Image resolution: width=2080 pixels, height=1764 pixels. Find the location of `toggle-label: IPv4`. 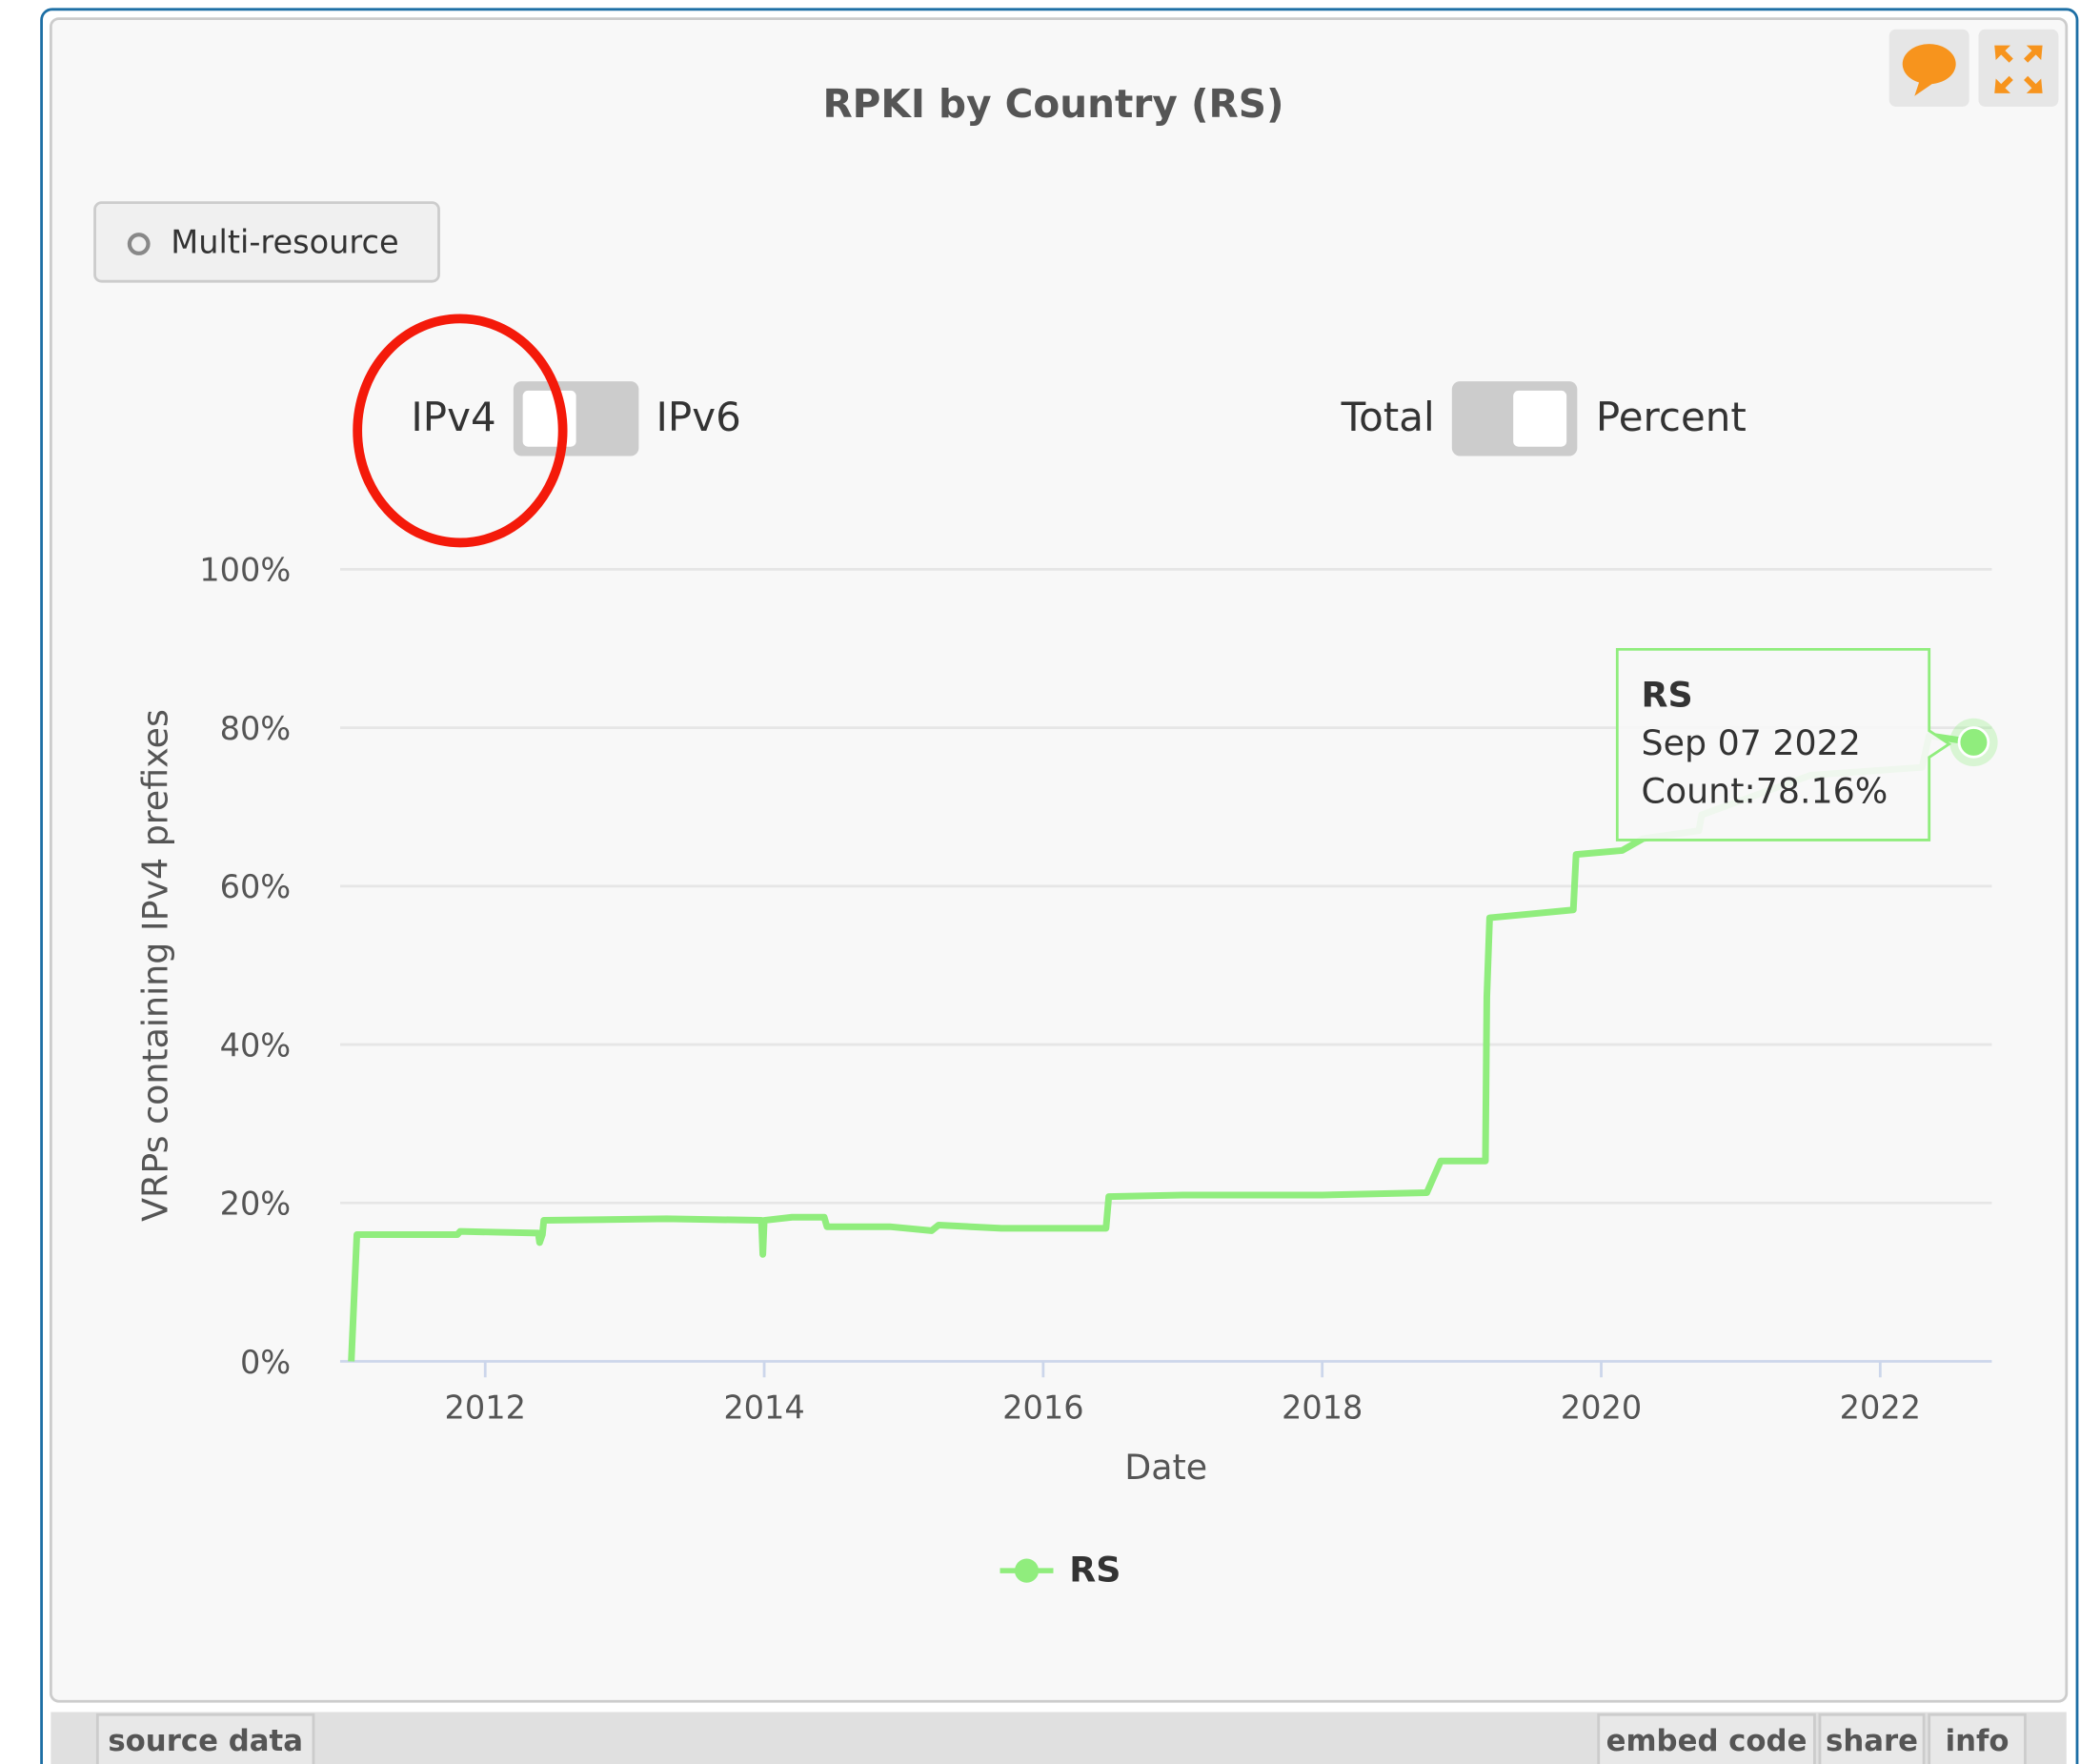

toggle-label: IPv4 is located at coordinates (453, 417).